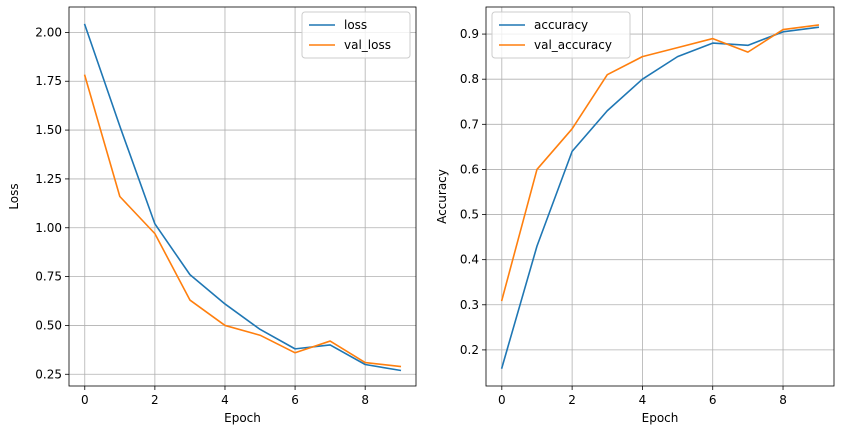 Image resolution: width=843 pixels, height=438 pixels. I want to click on y-tick-label: 0.50, so click(48, 325).